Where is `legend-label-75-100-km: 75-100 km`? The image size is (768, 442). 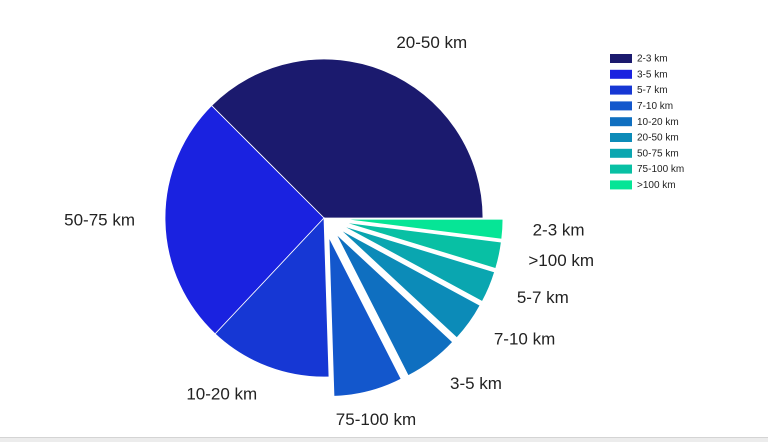 legend-label-75-100-km: 75-100 km is located at coordinates (660, 169).